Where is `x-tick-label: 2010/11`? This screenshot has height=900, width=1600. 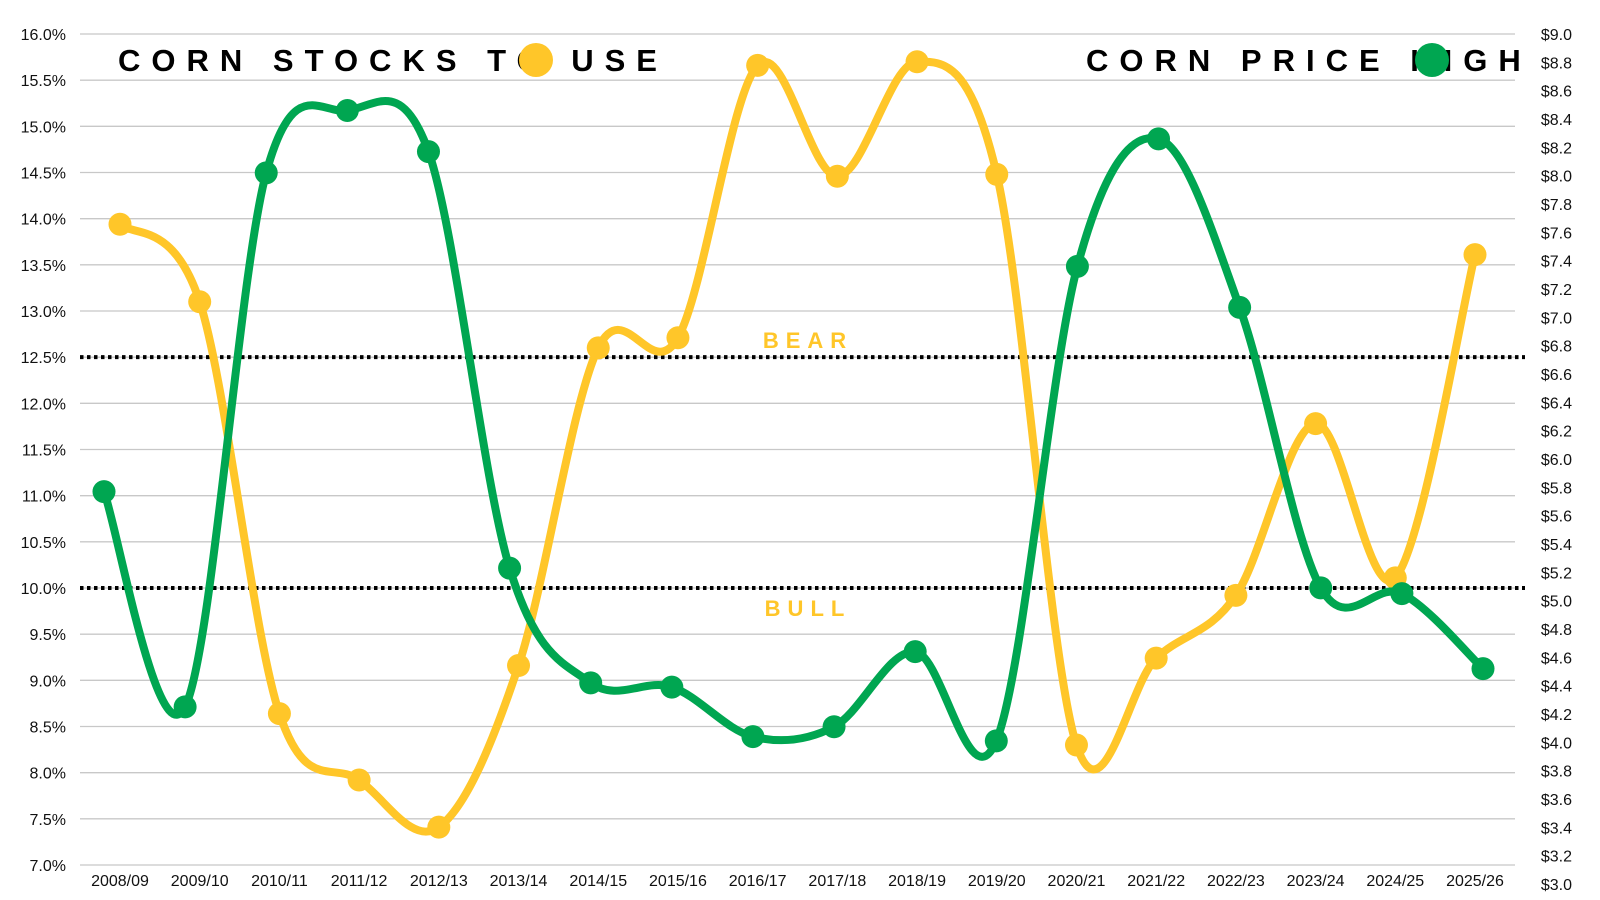 x-tick-label: 2010/11 is located at coordinates (279, 881).